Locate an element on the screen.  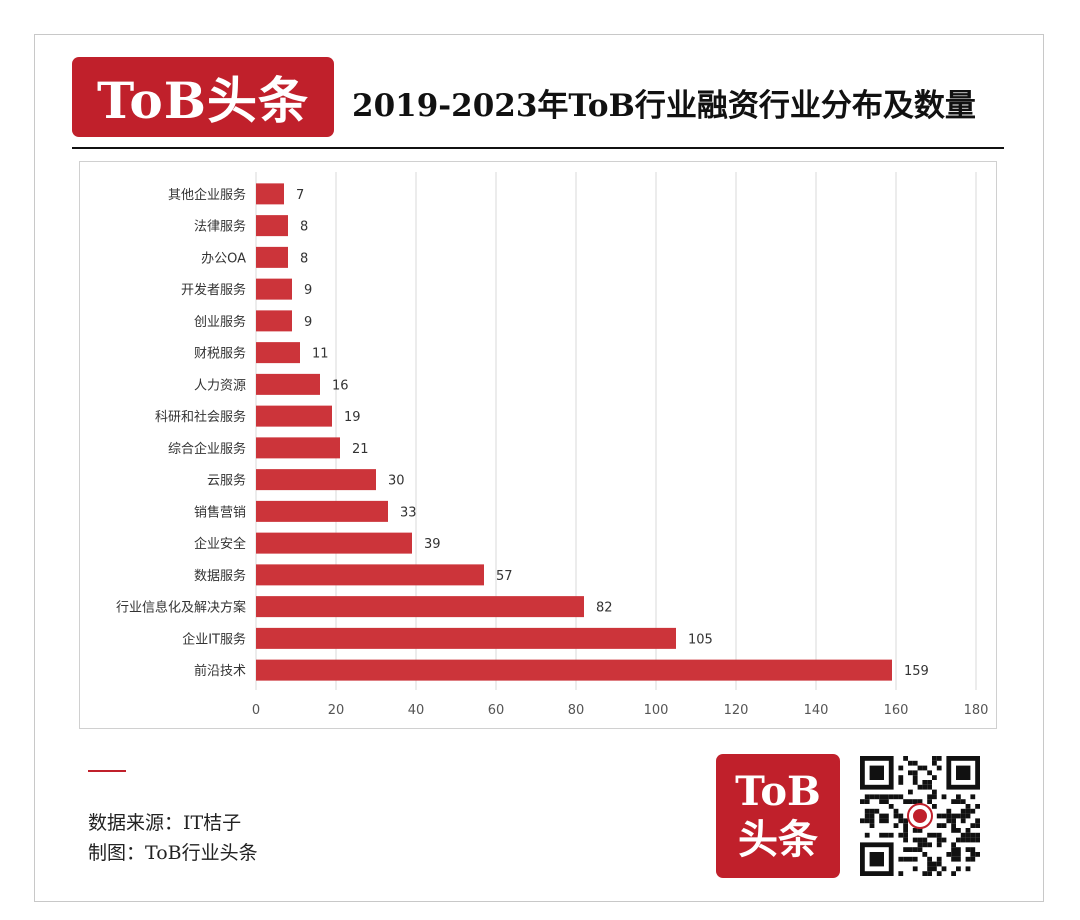
chart-title: 2019-2023年ToB行业融资行业分布及数量 is located at coordinates (664, 106).